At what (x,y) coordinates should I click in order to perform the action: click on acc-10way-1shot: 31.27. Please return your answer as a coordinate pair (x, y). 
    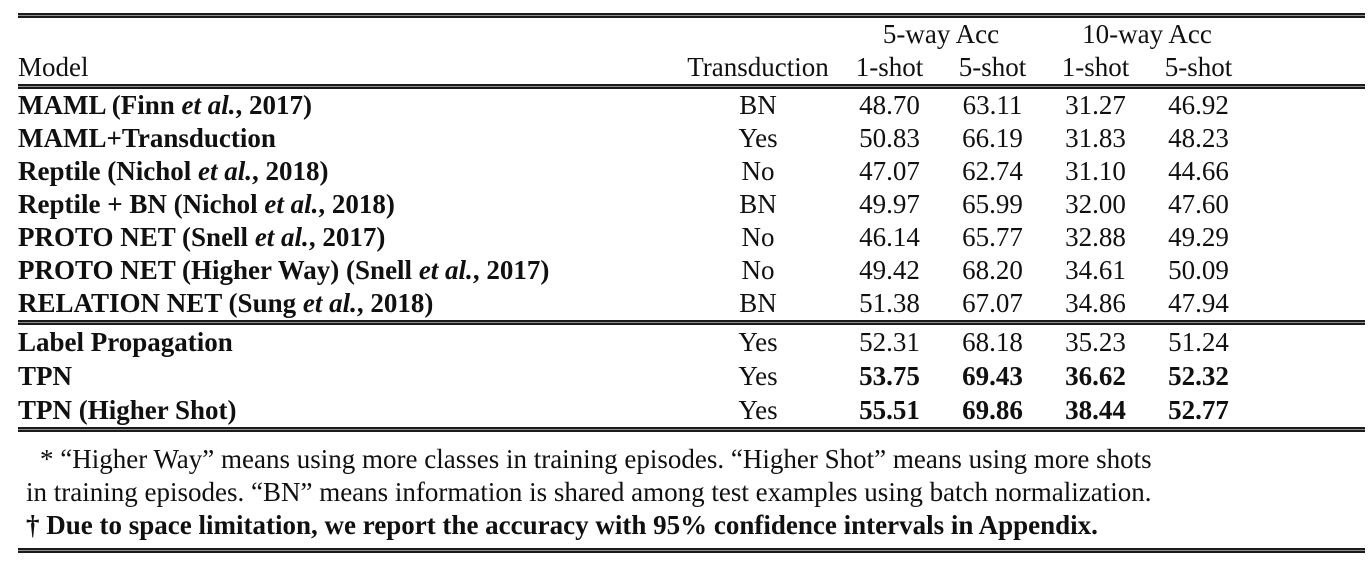
    Looking at the image, I should click on (1095, 105).